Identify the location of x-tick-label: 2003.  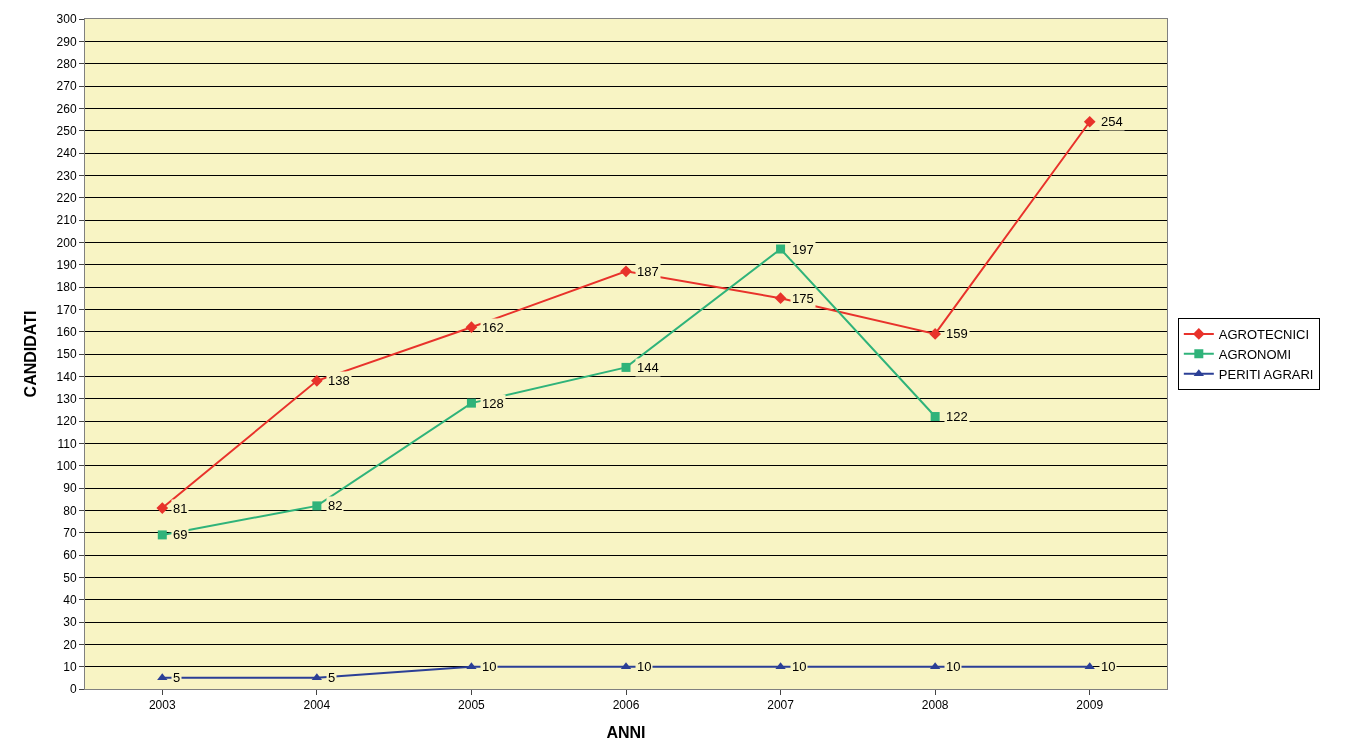
(162, 705).